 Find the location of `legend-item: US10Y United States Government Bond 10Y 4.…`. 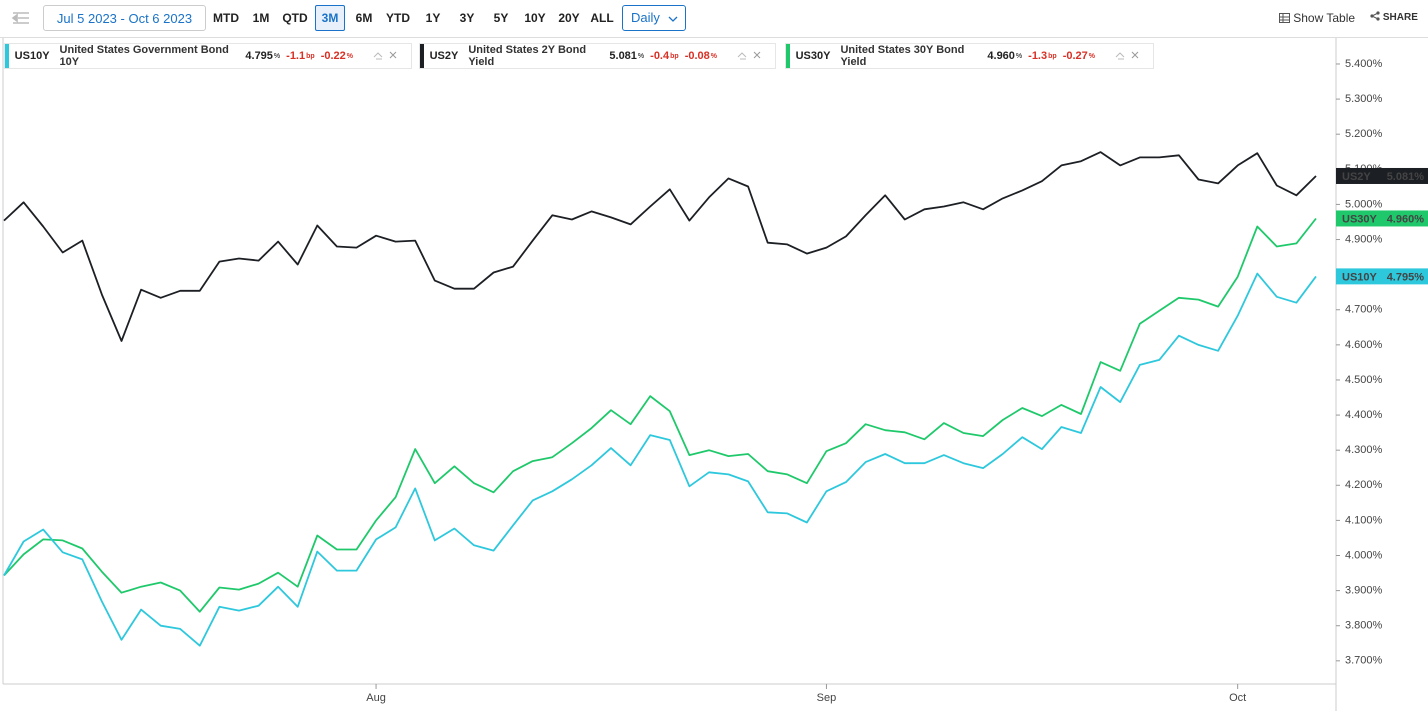

legend-item: US10Y United States Government Bond 10Y 4.… is located at coordinates (208, 56).